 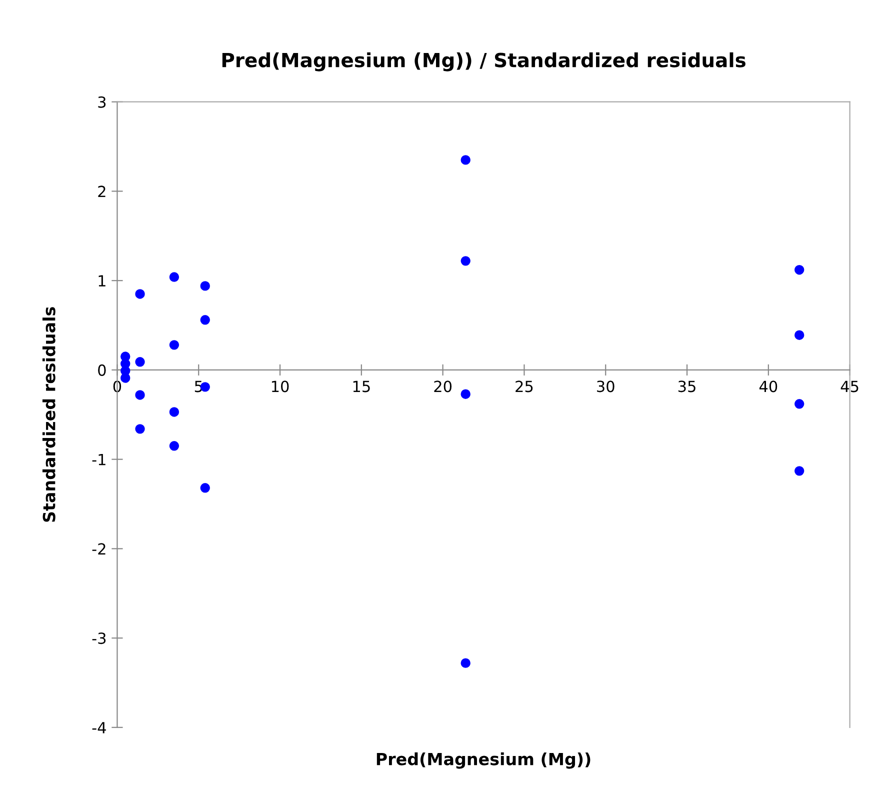 What do you see at coordinates (99, 460) in the screenshot?
I see `y-tick-label: -1` at bounding box center [99, 460].